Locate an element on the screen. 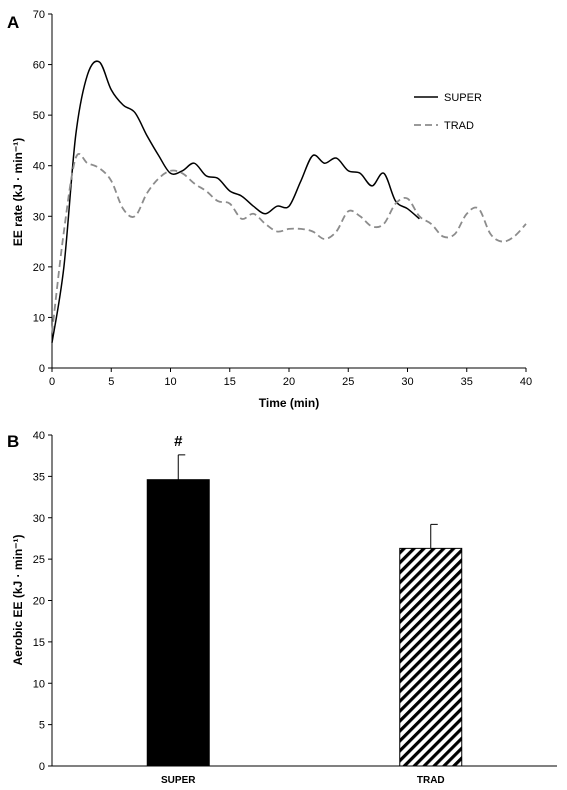  y-tick-label-b: 25 is located at coordinates (39, 560).